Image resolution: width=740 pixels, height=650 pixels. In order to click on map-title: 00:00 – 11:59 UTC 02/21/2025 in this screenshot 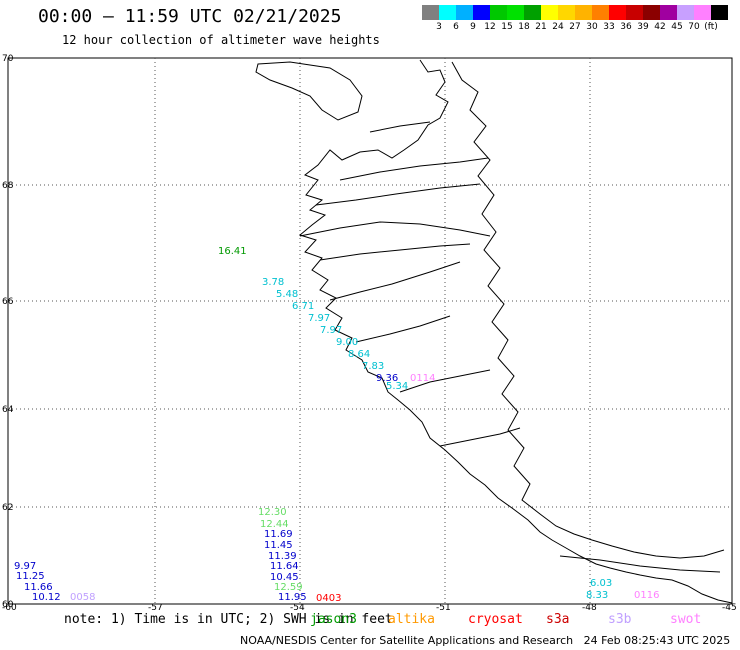, I will do `click(190, 16)`.